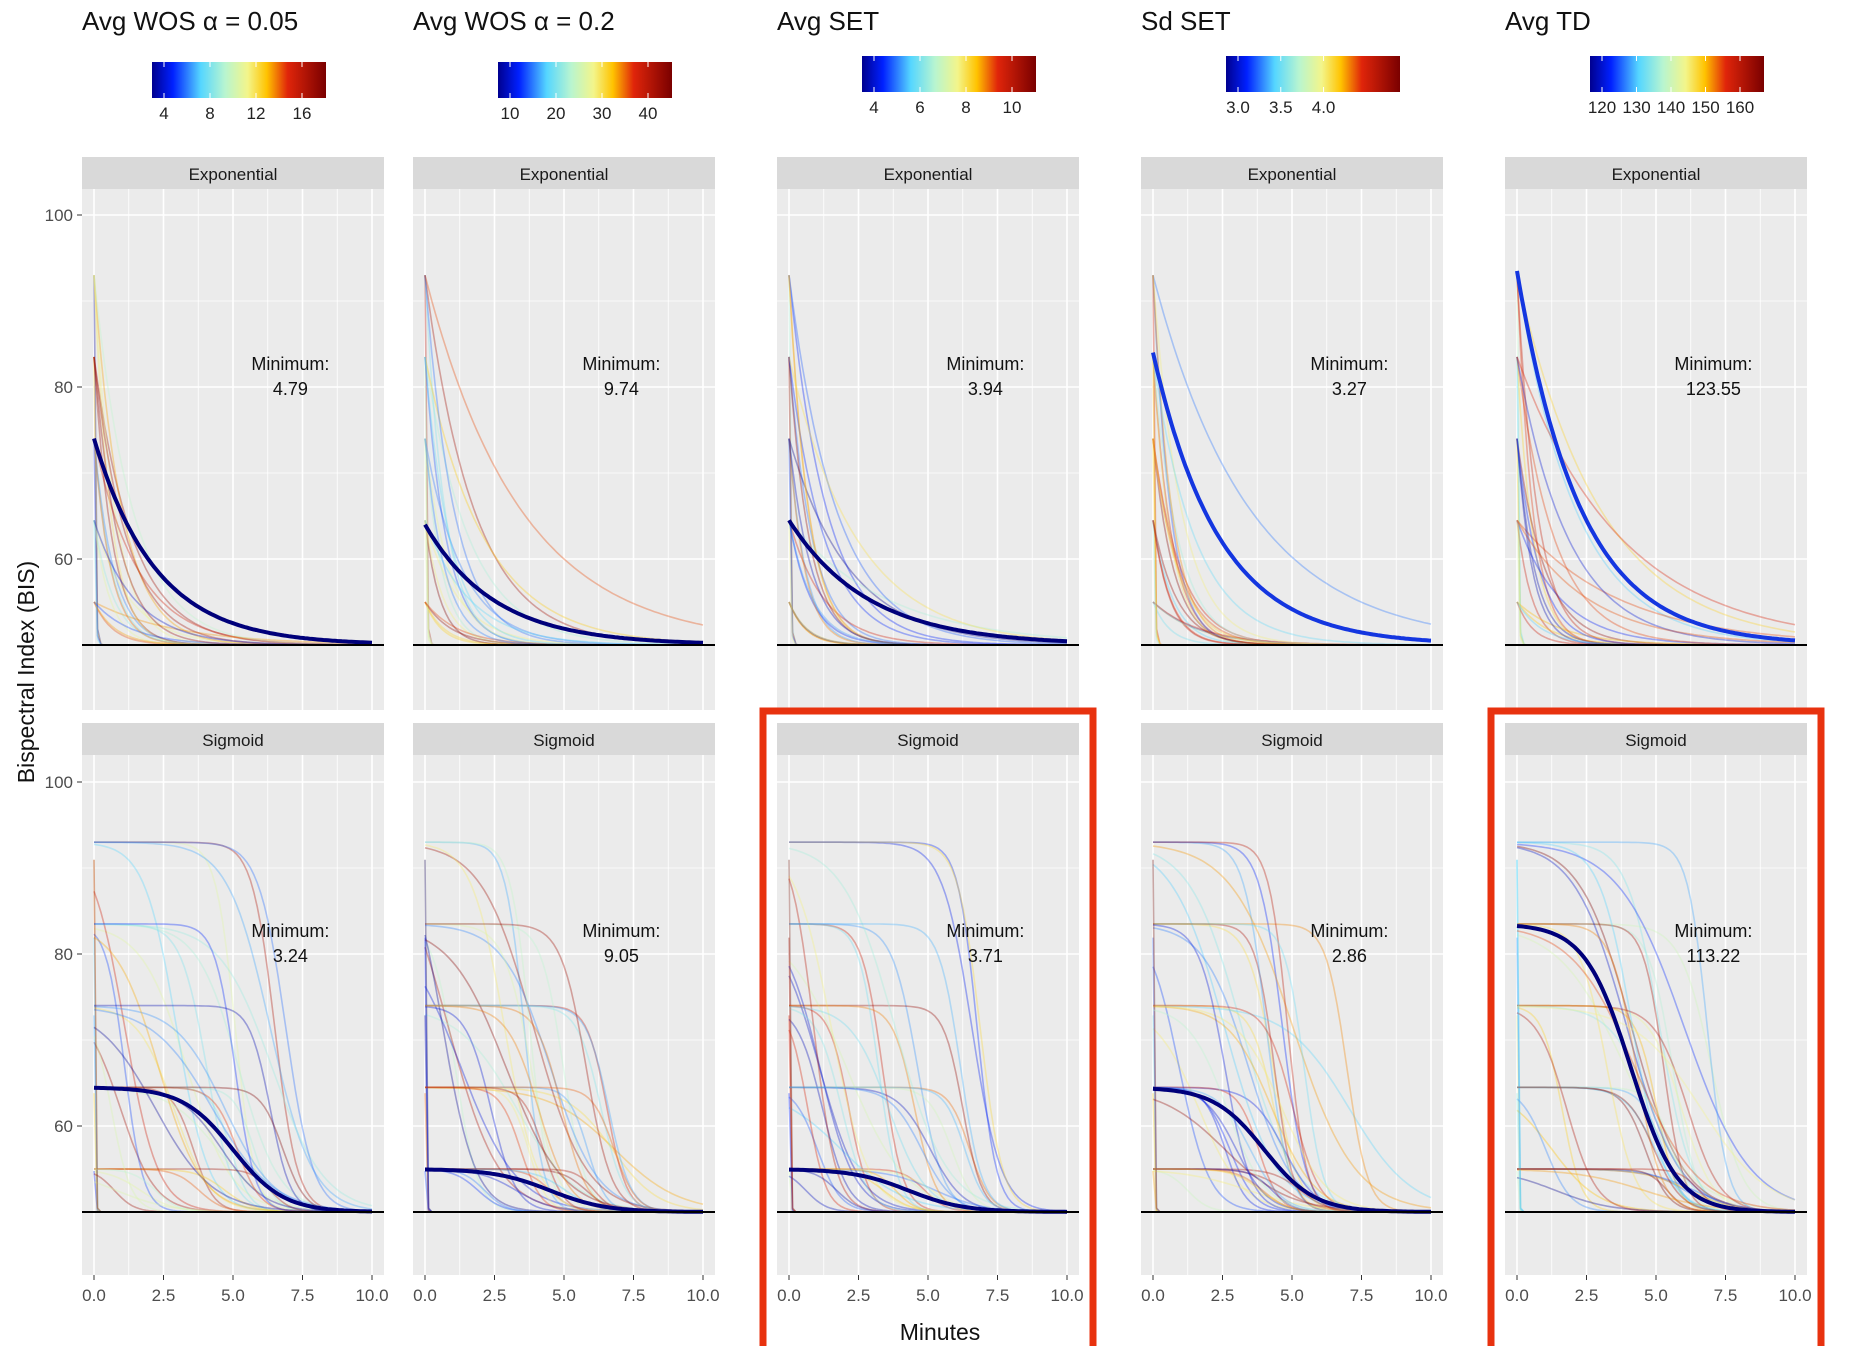 Image resolution: width=1850 pixels, height=1346 pixels. What do you see at coordinates (1186, 21) in the screenshot?
I see `column-title: Sd SET` at bounding box center [1186, 21].